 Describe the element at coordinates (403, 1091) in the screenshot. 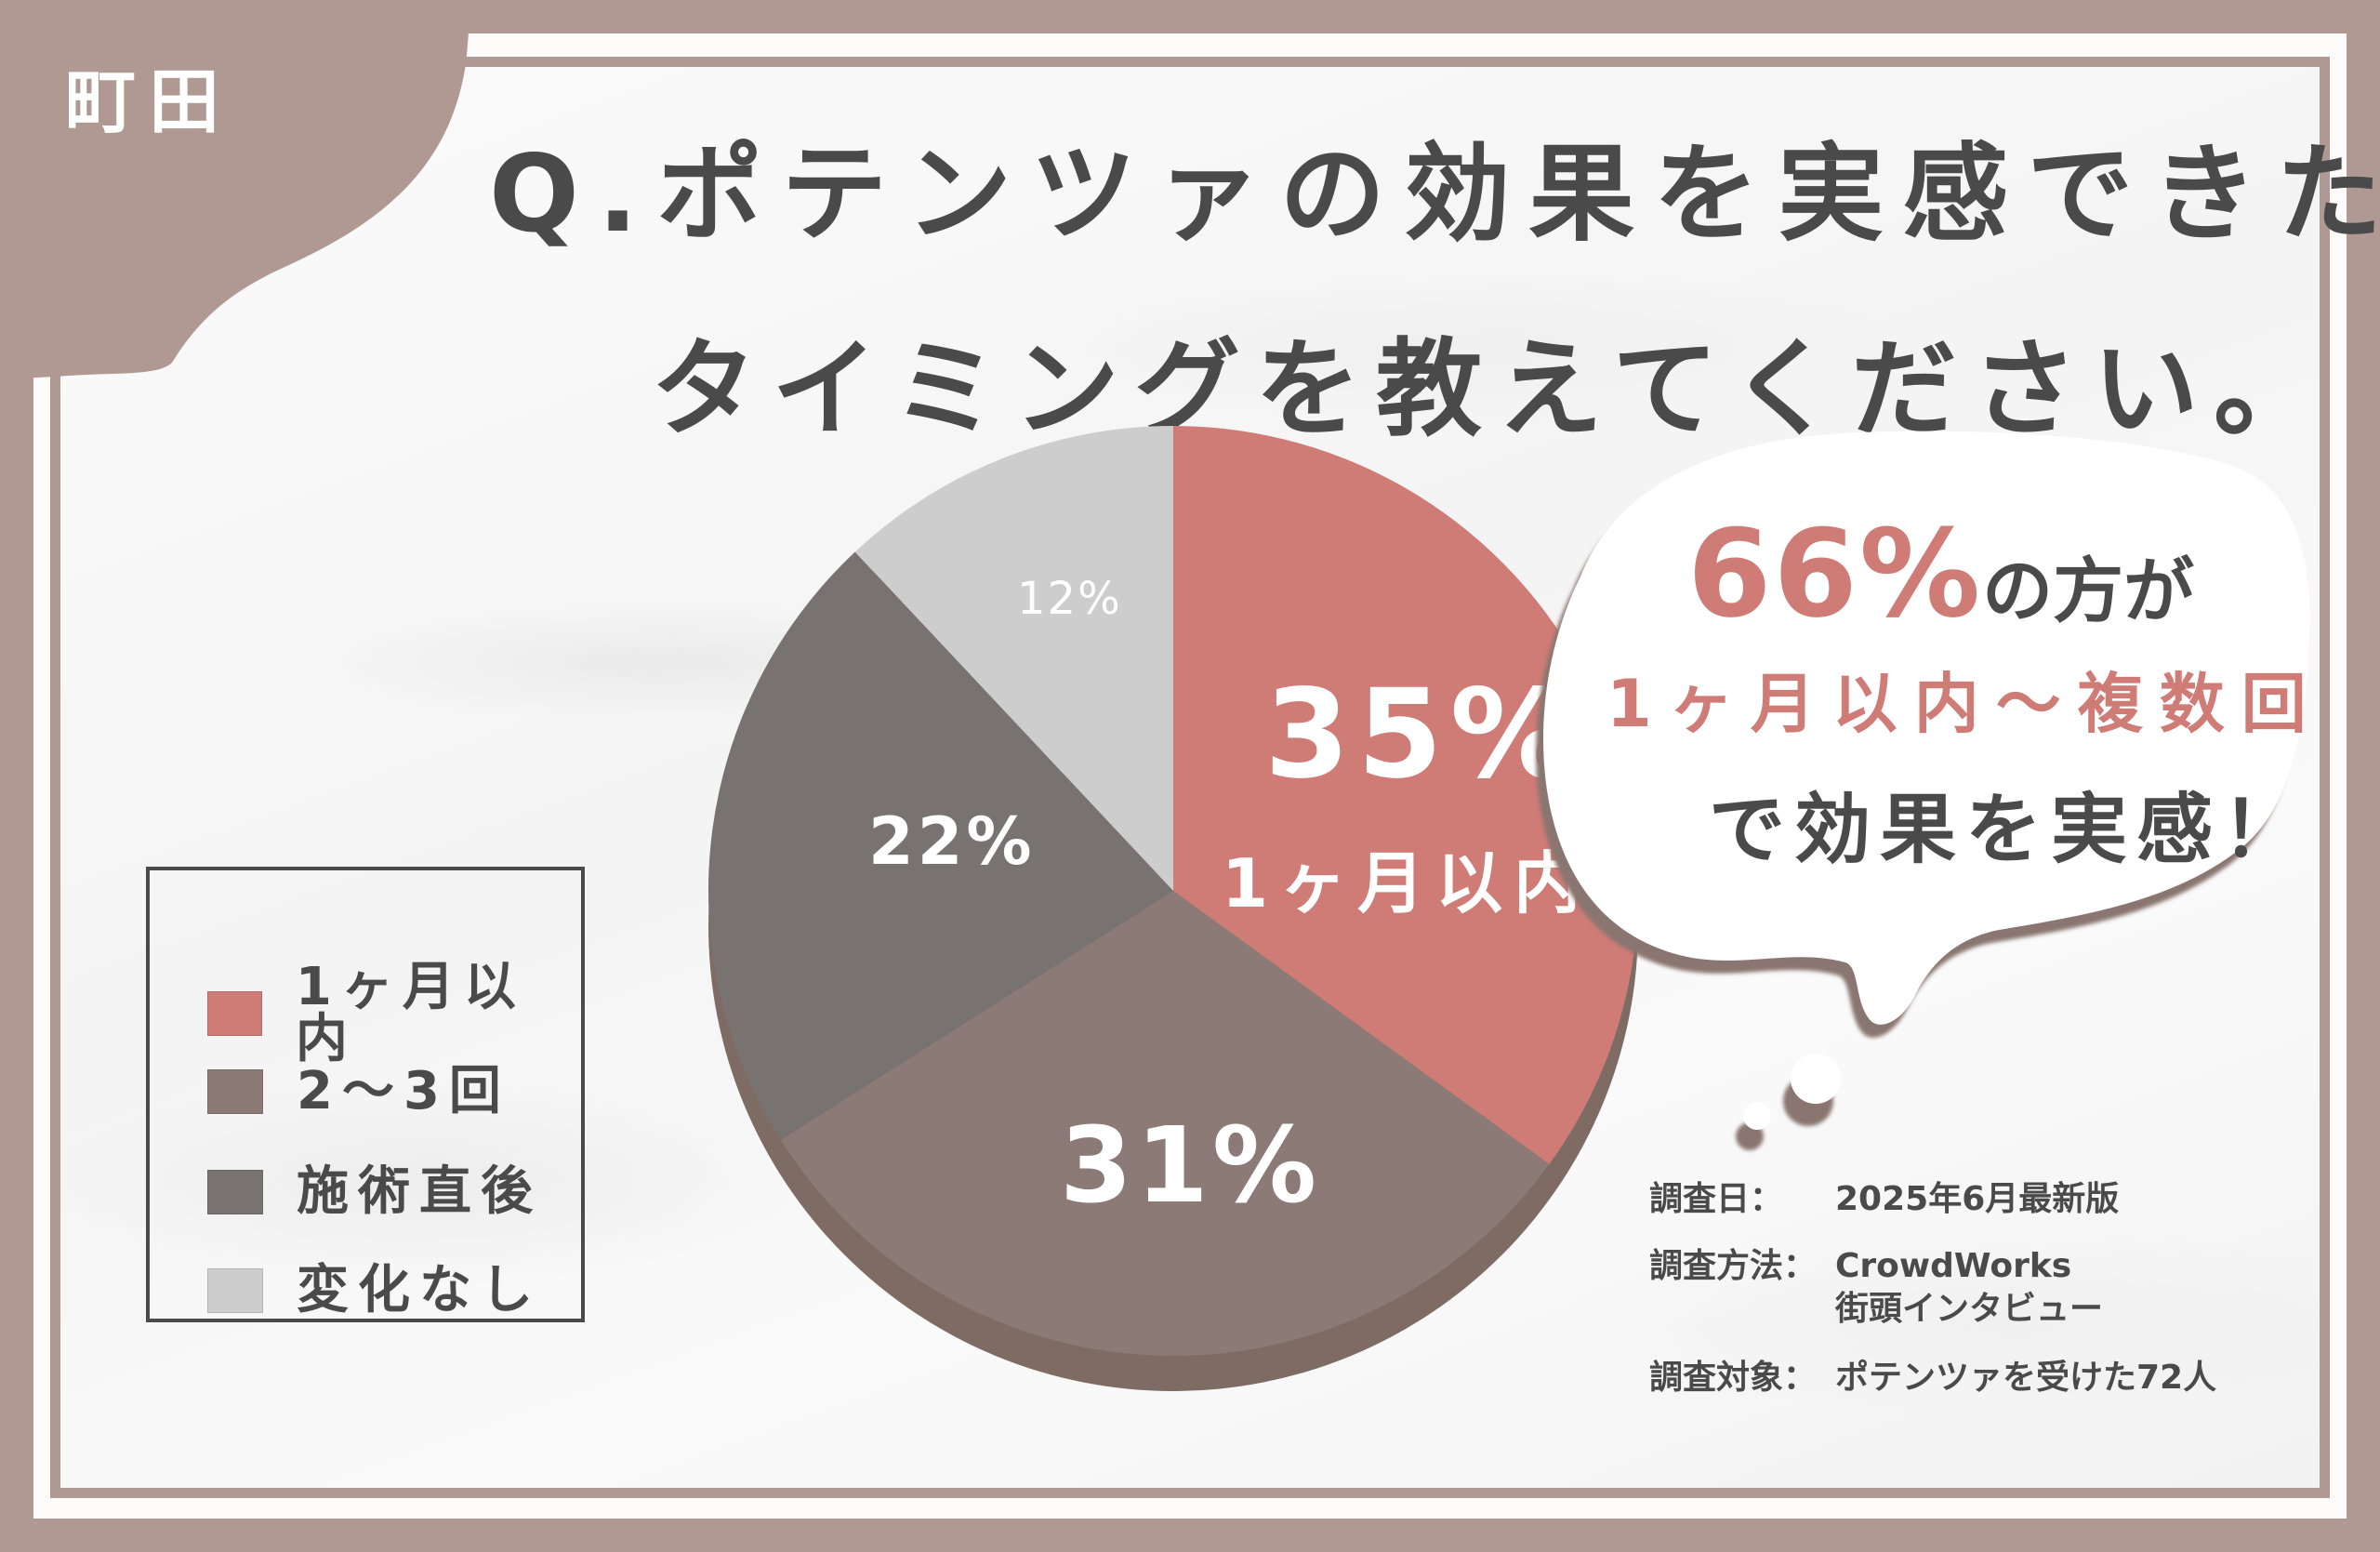

I see `legend-label: 2〜3回` at that location.